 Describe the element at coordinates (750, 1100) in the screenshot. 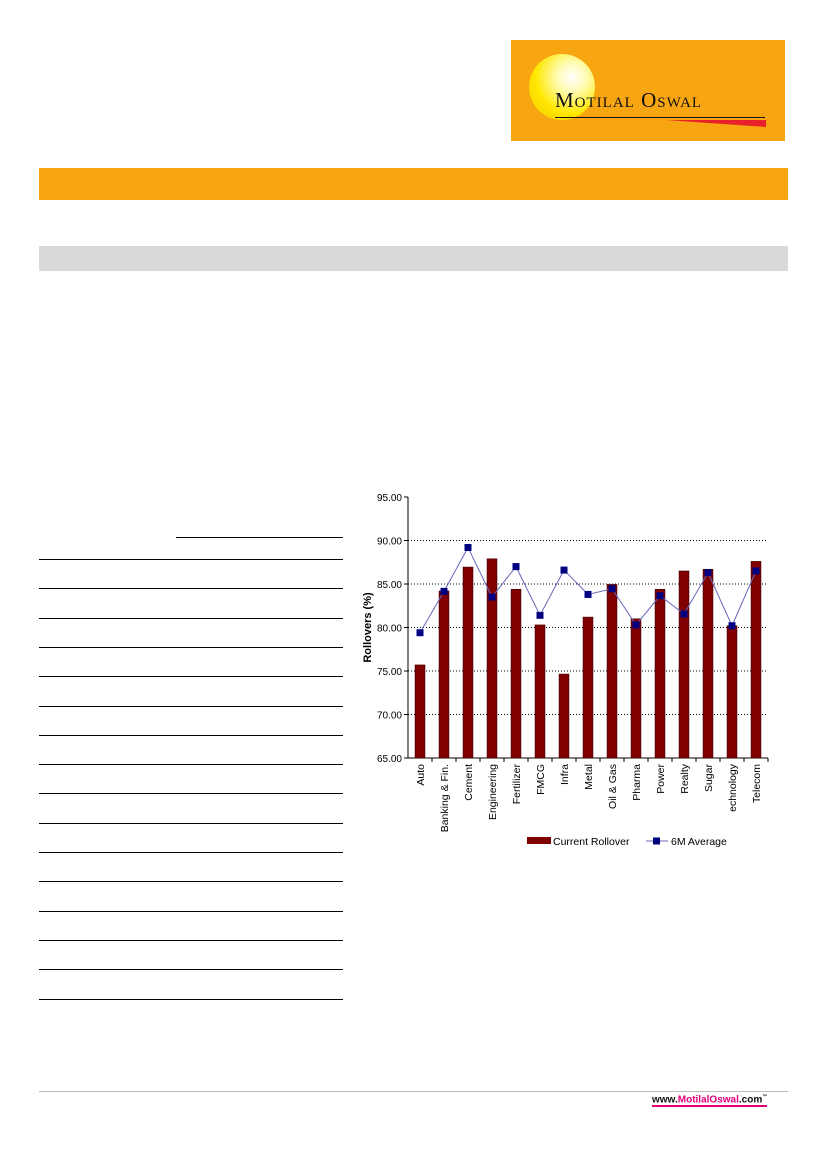

I see `url-suffix: .com` at that location.